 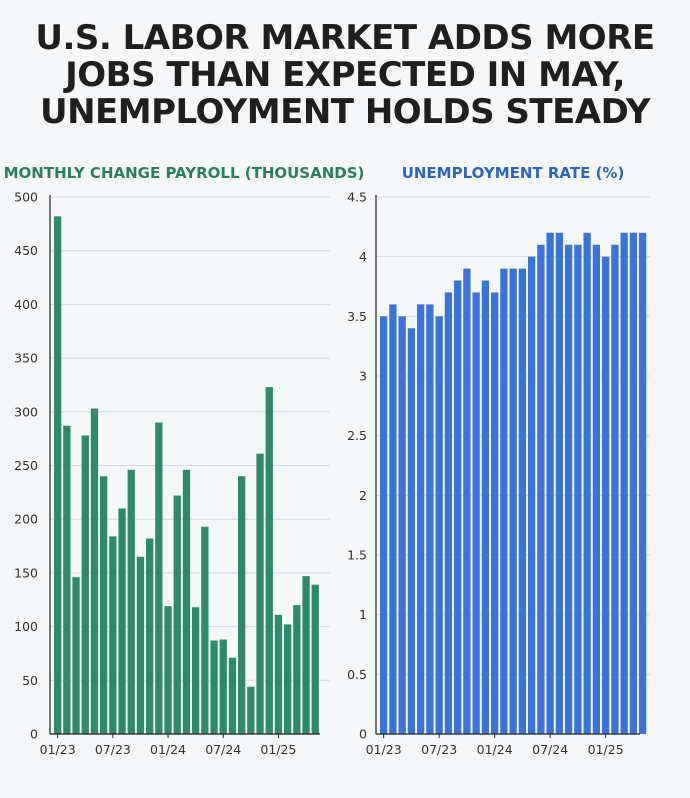 I want to click on payroll-ytick-label: 200, so click(x=26, y=519).